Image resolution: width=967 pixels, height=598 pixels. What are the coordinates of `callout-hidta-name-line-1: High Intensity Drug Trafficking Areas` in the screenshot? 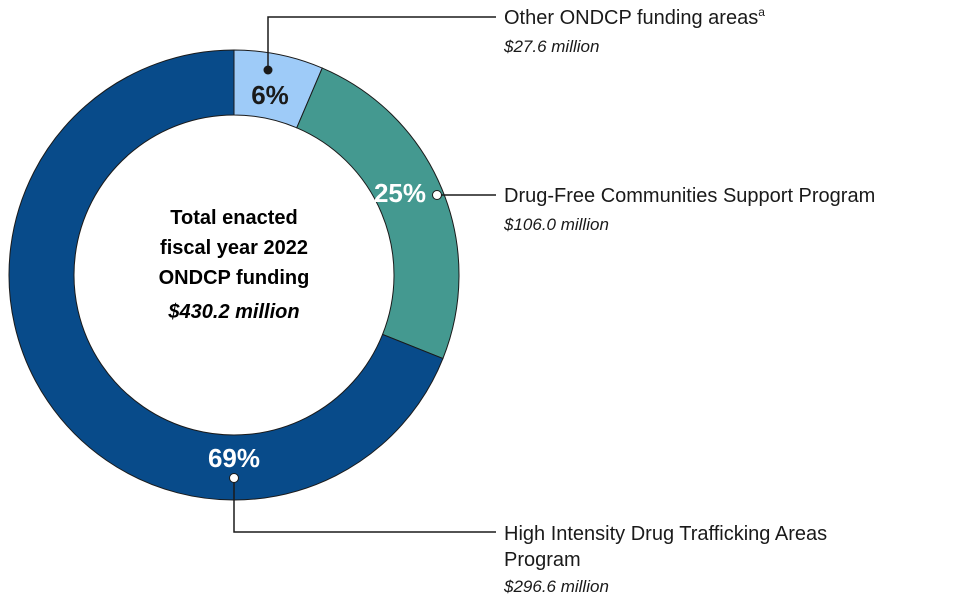 It's located at (665, 534).